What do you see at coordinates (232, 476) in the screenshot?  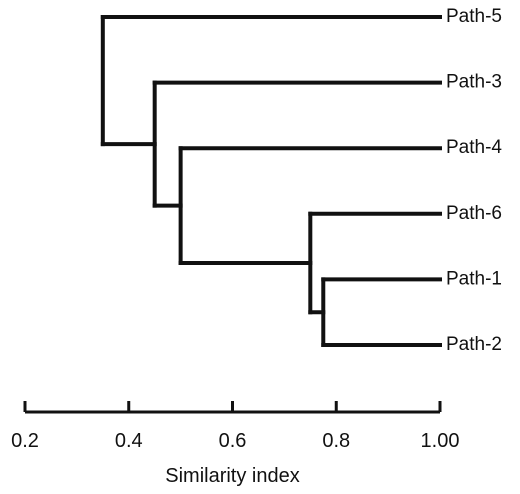 I see `axis-title: Similarity index` at bounding box center [232, 476].